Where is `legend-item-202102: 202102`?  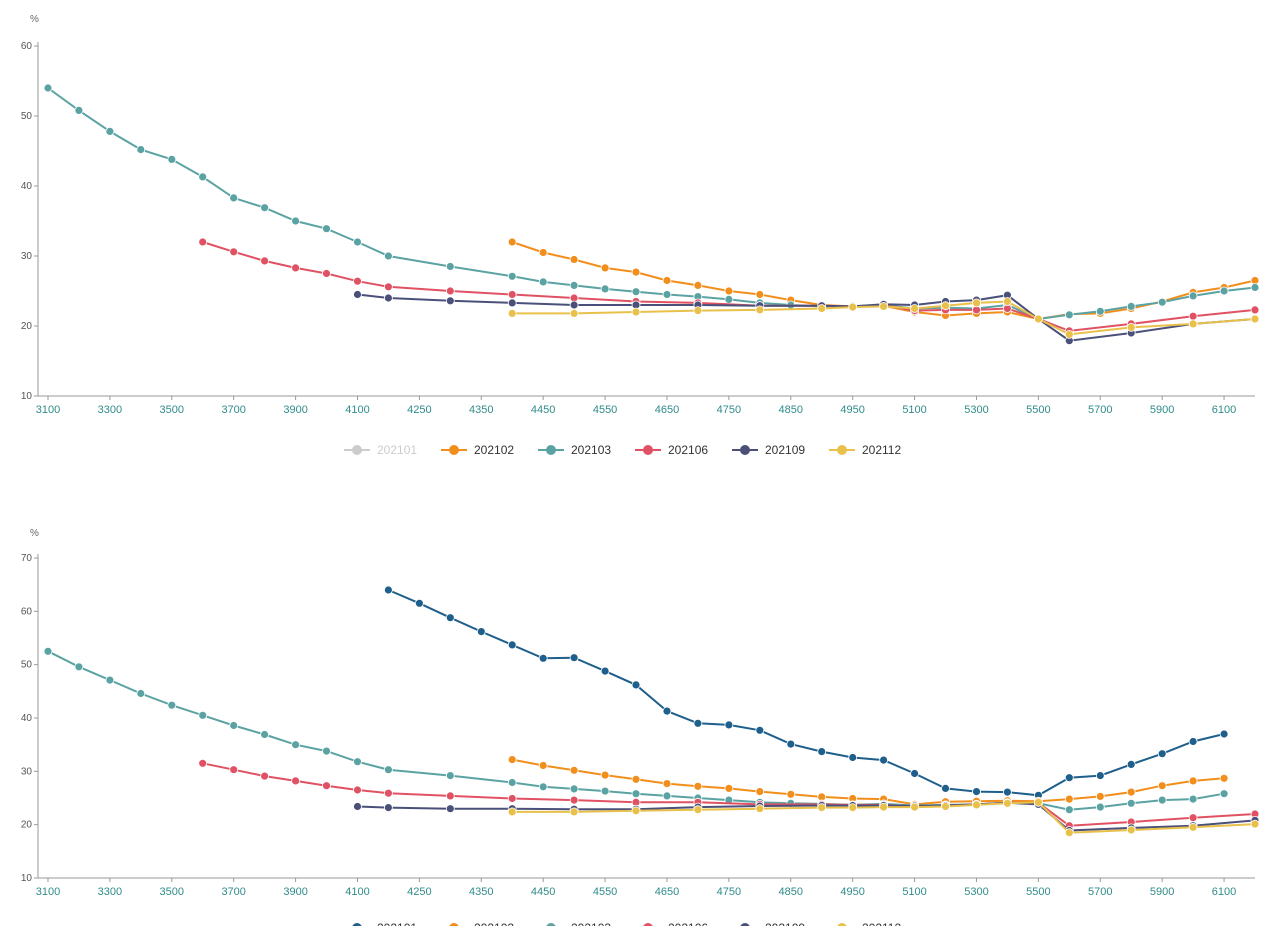 legend-item-202102: 202102 is located at coordinates (477, 450).